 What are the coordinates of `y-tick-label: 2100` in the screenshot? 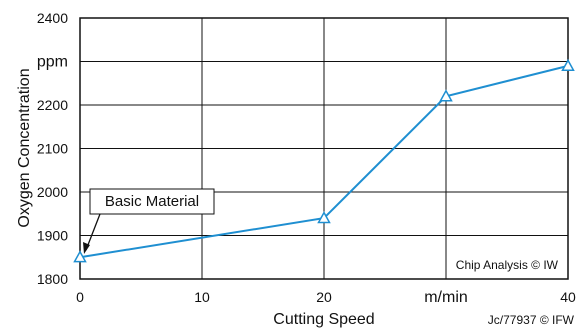 It's located at (52, 149).